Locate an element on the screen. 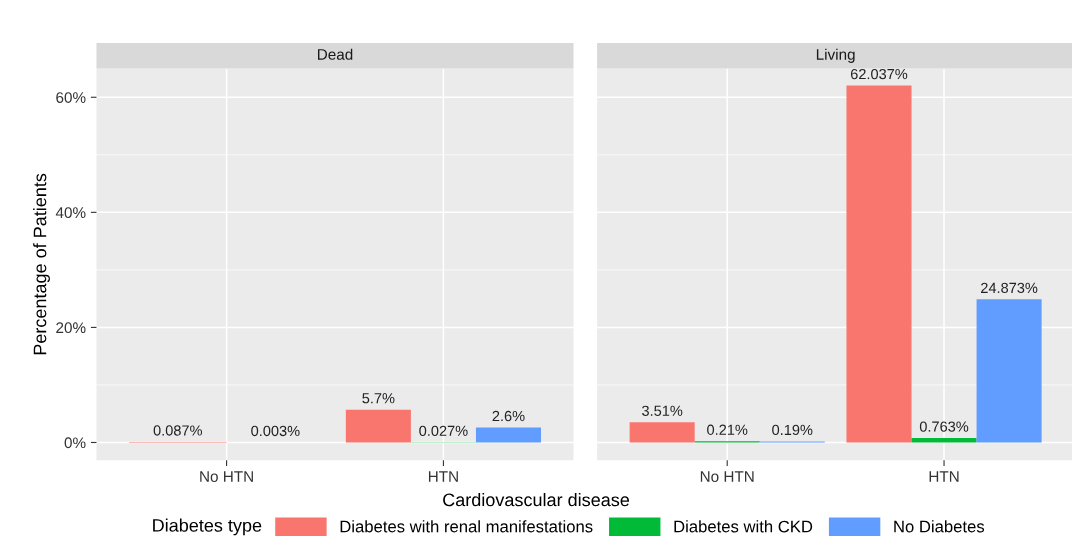 This screenshot has height=548, width=1072. data-label: 2.6% is located at coordinates (508, 416).